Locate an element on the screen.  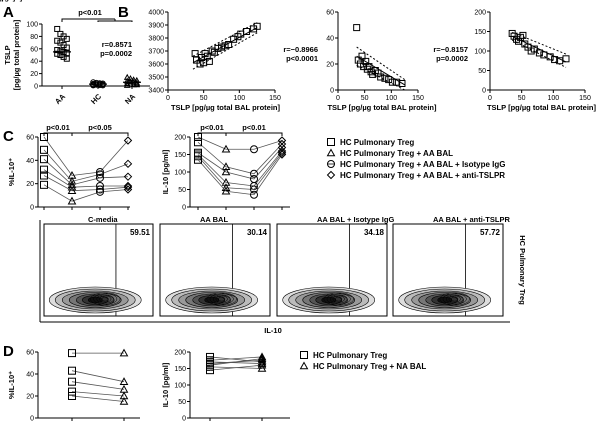
b3-ci-upper is located at coordinates (539, 43).